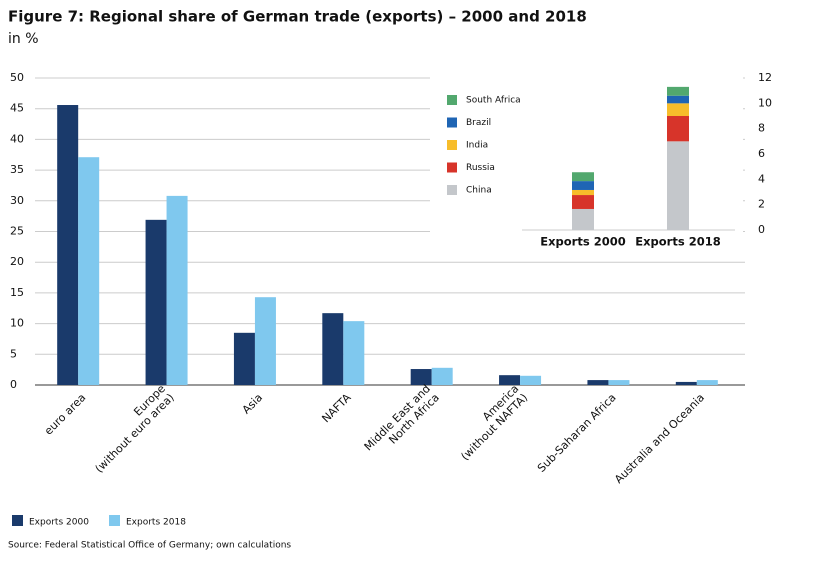  What do you see at coordinates (13, 353) in the screenshot?
I see `y-tick-label: 5` at bounding box center [13, 353].